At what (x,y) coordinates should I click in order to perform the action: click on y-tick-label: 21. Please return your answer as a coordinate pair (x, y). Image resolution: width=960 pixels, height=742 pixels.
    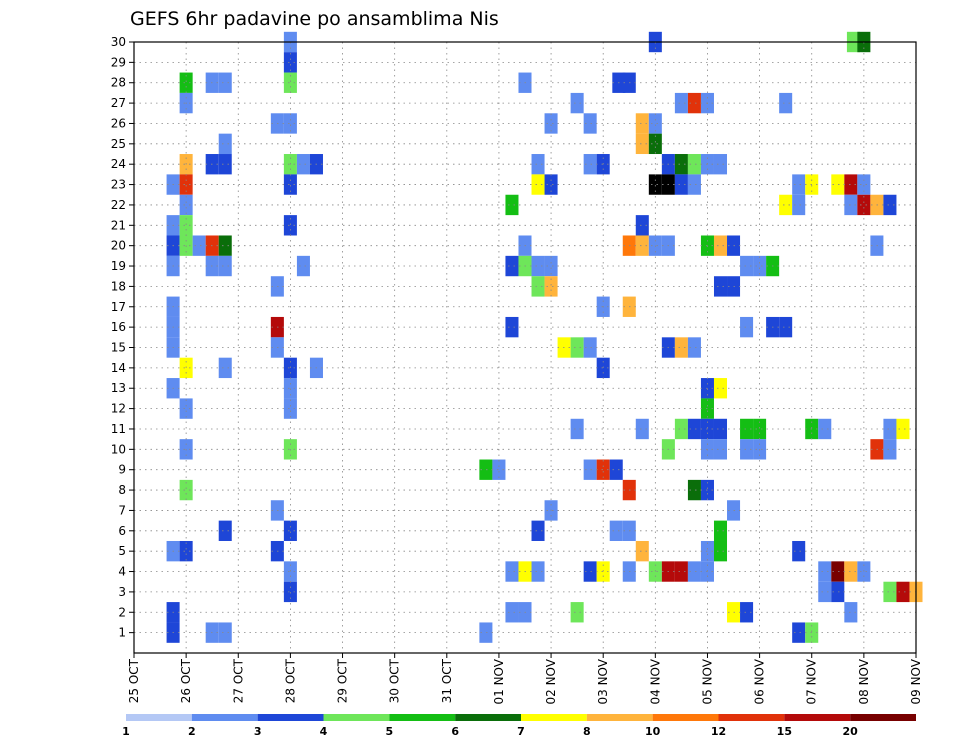
    Looking at the image, I should click on (118, 225).